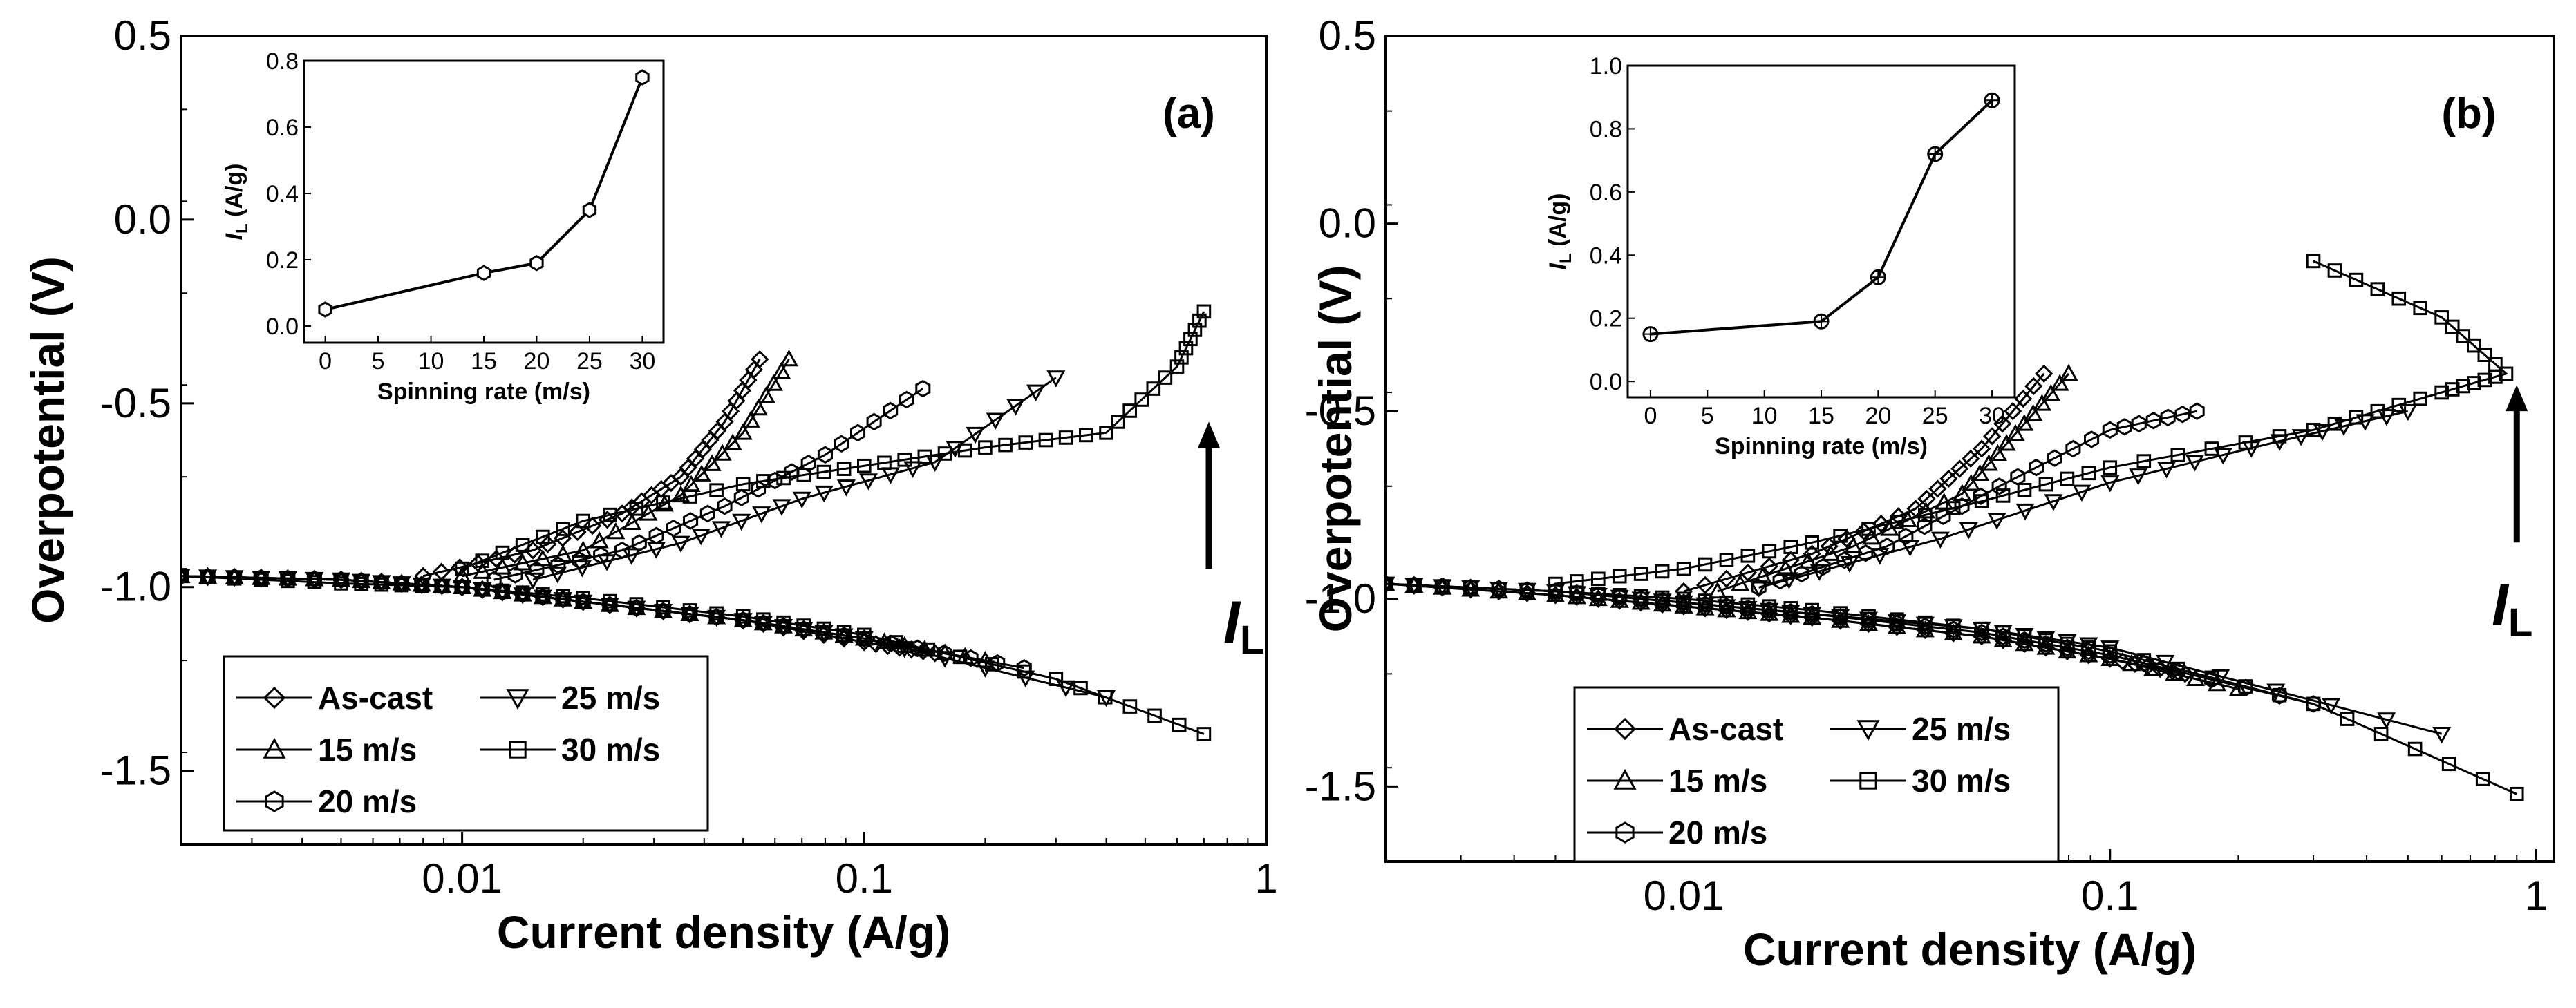 The width and height of the screenshot is (2576, 1008). What do you see at coordinates (2501, 605) in the screenshot?
I see `il-main: I` at bounding box center [2501, 605].